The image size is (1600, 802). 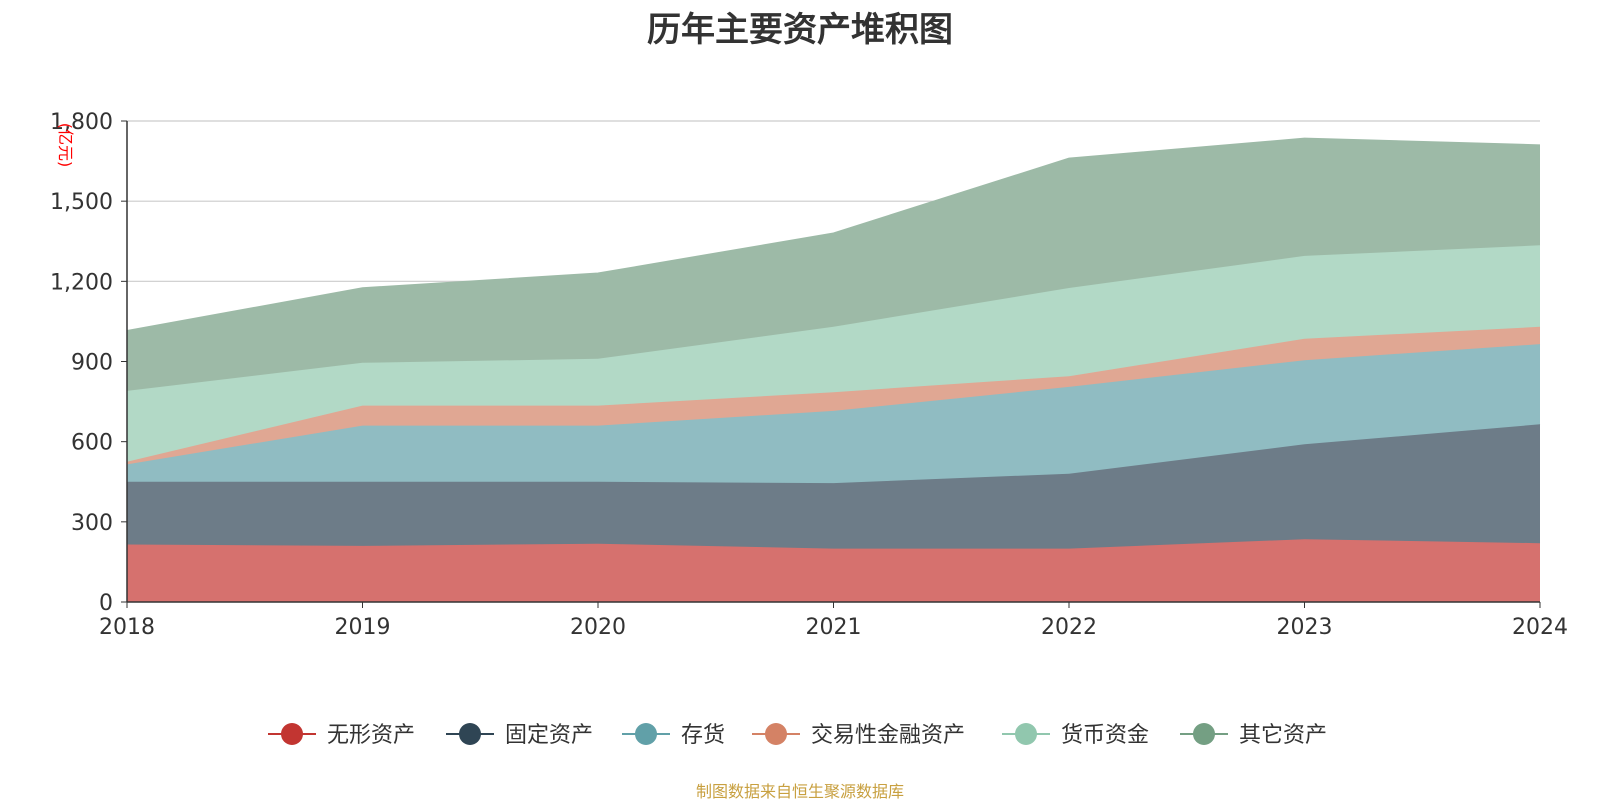 I want to click on x-tick-label: 2020, so click(x=598, y=627).